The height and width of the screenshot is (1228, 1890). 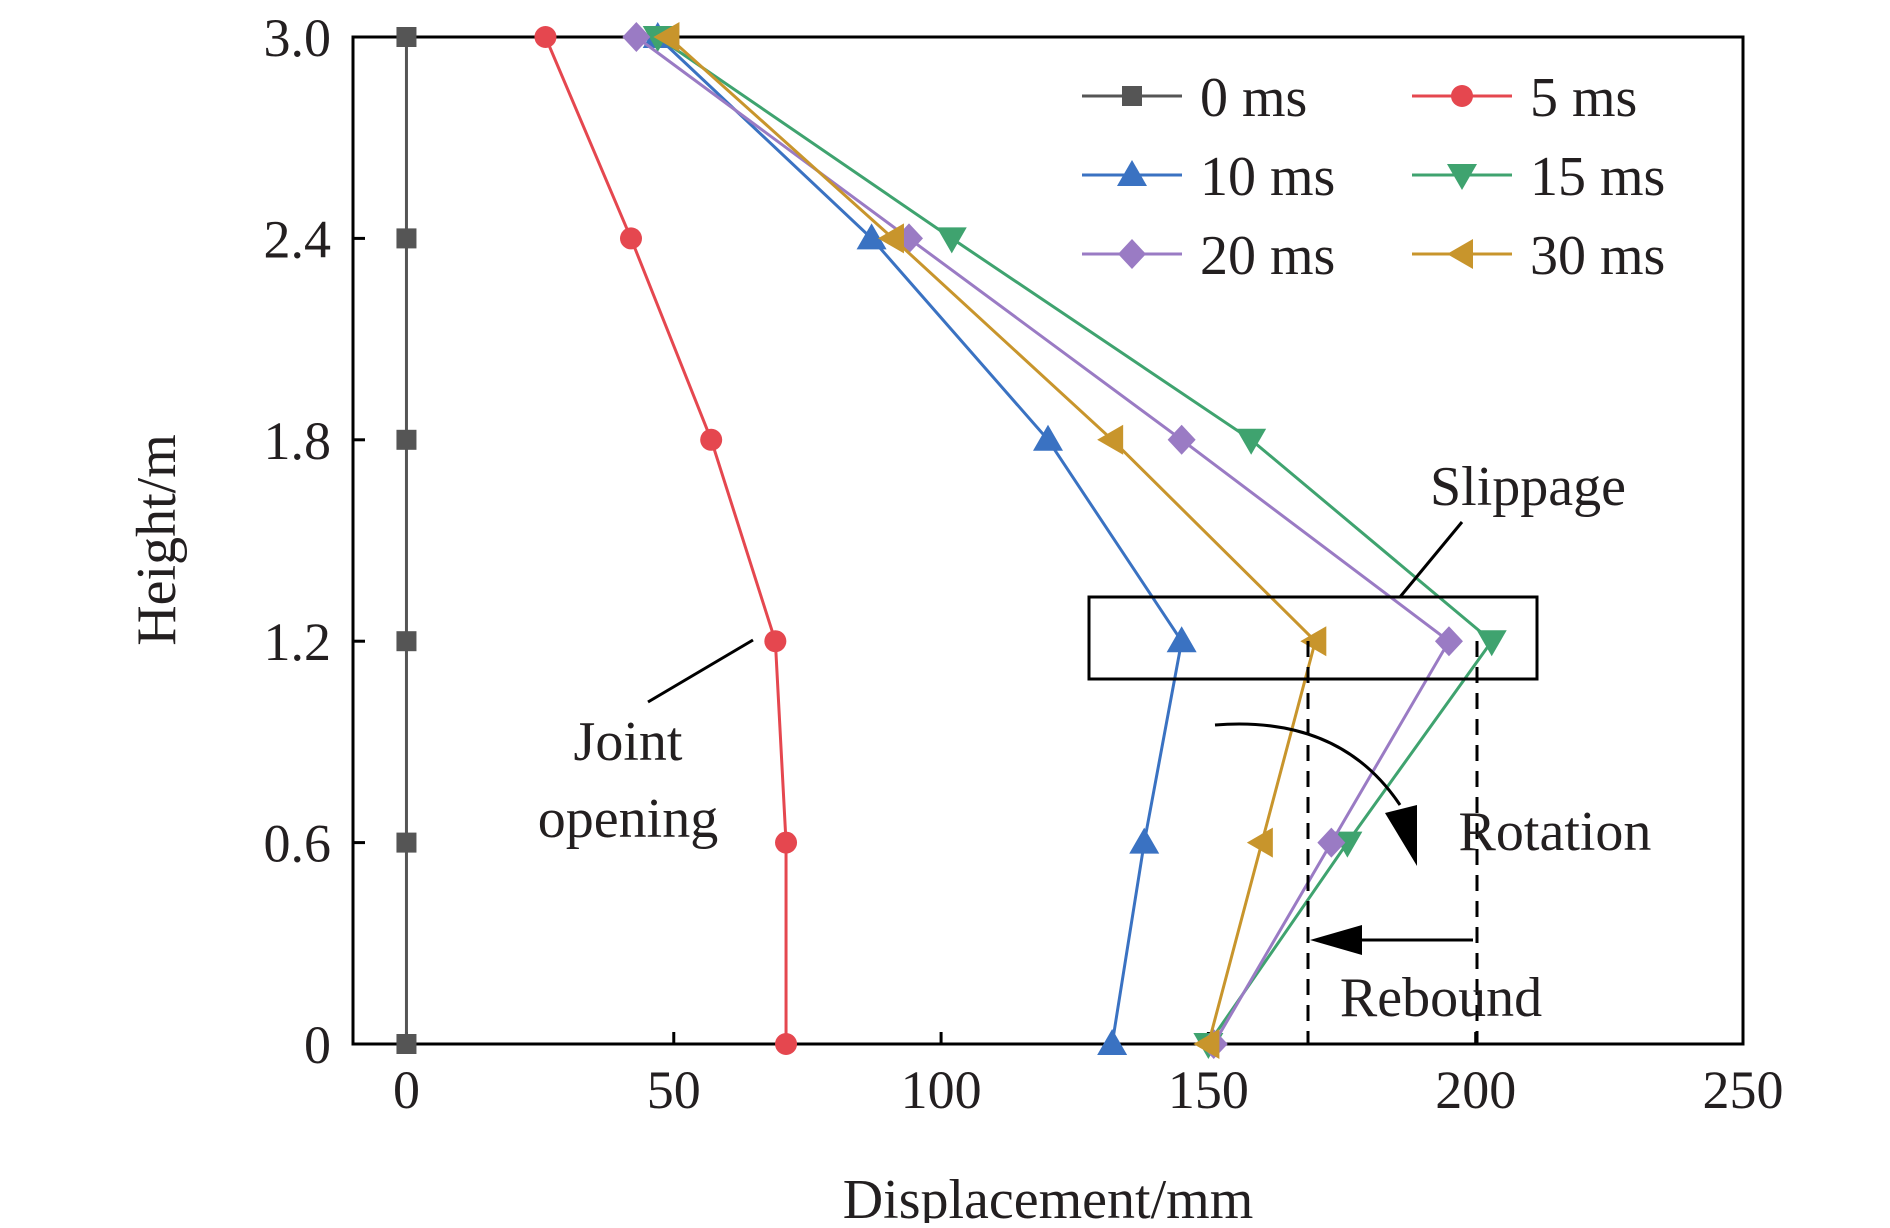 I want to click on legend: 0 ms 5 ms 10 ms 15 ms 20 ms 30 ms, so click(x=1373, y=177).